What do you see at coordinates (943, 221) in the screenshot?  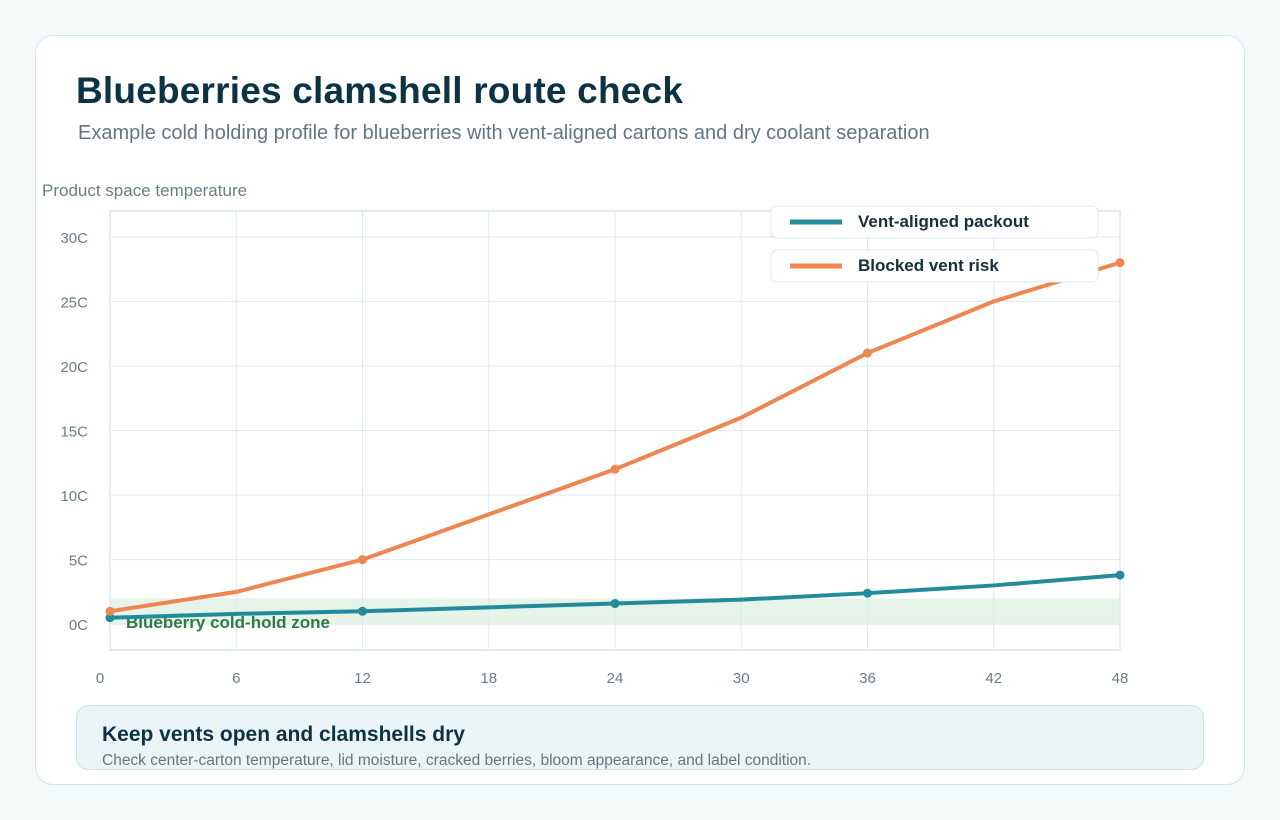 I see `legend-label: Vent-aligned packout` at bounding box center [943, 221].